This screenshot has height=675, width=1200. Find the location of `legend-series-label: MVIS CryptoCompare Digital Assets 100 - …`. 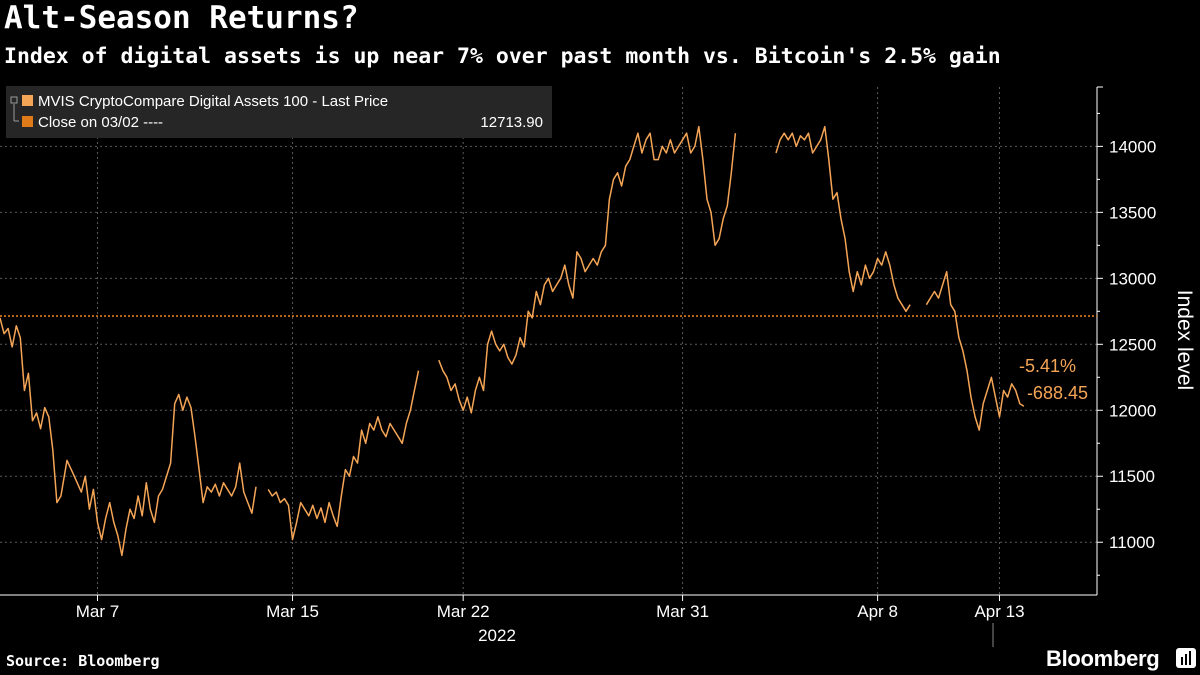

legend-series-label: MVIS CryptoCompare Digital Assets 100 - … is located at coordinates (213, 101).